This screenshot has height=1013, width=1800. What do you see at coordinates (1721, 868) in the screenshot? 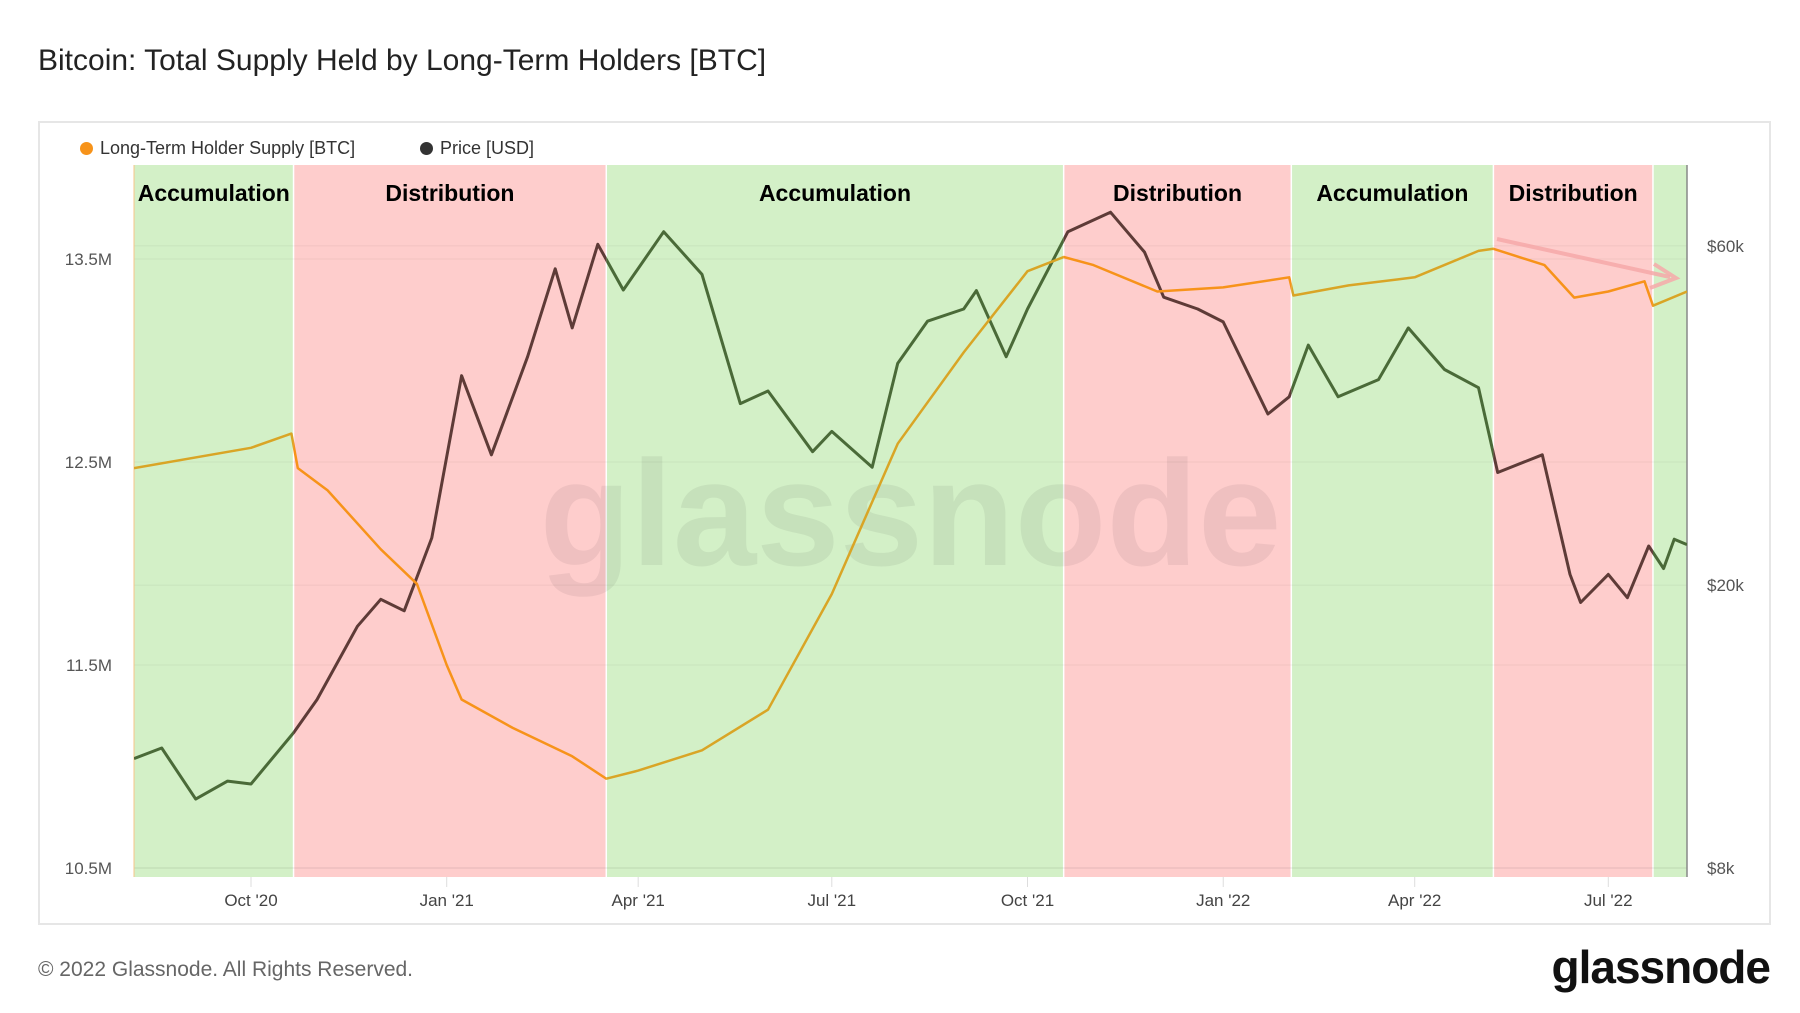
I see `y-right-tick-label: $8k` at bounding box center [1721, 868].